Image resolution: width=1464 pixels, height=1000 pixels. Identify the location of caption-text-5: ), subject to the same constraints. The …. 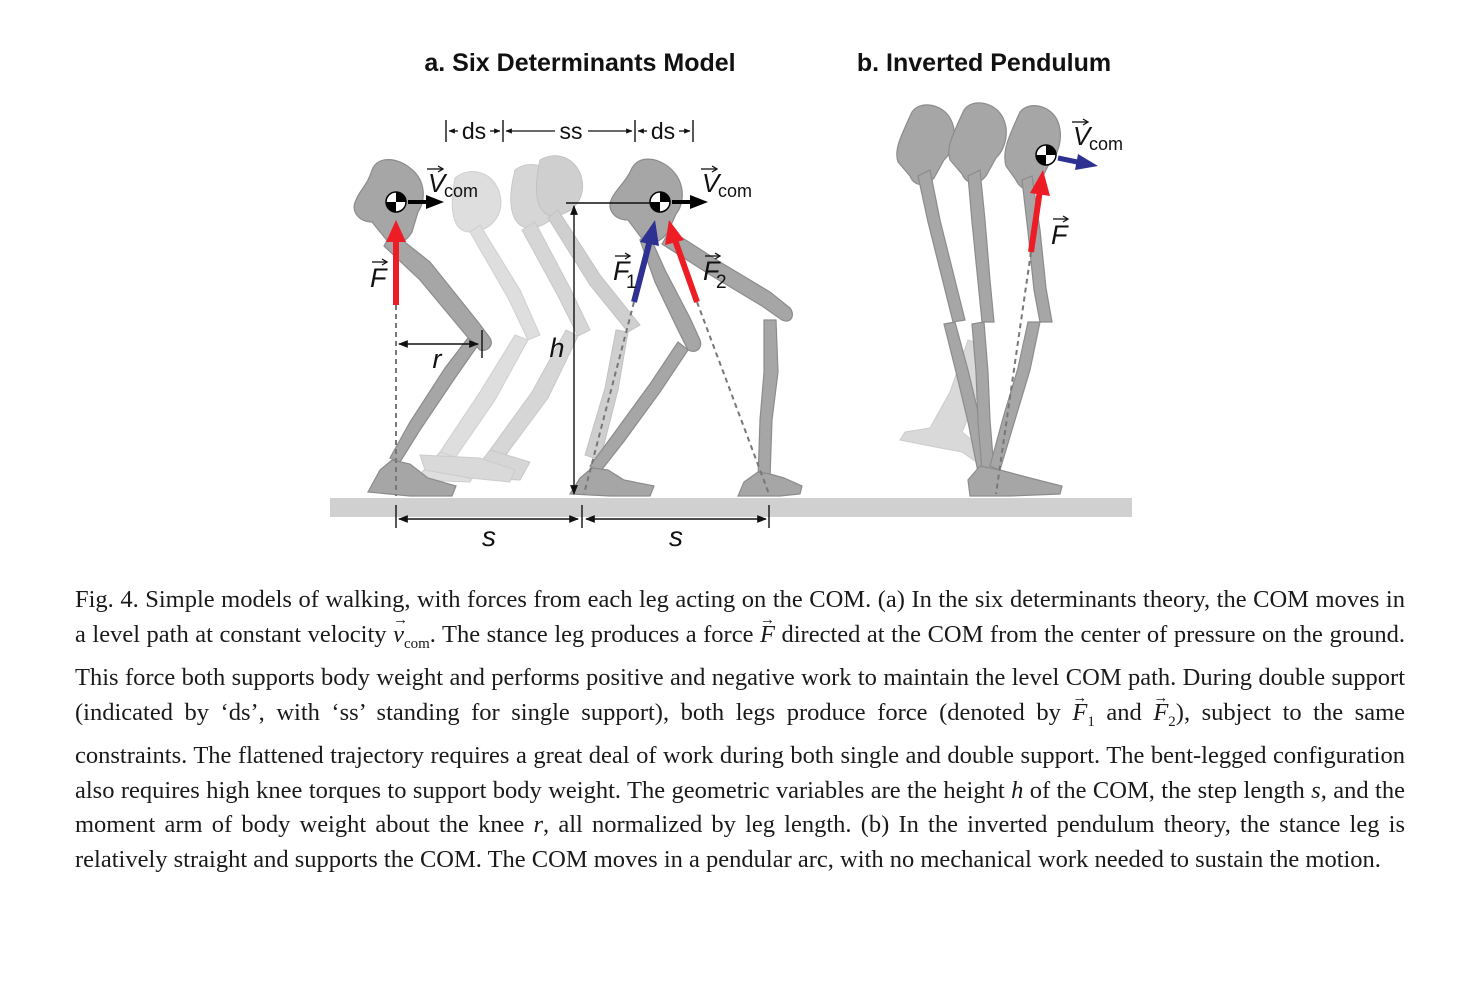
(740, 751).